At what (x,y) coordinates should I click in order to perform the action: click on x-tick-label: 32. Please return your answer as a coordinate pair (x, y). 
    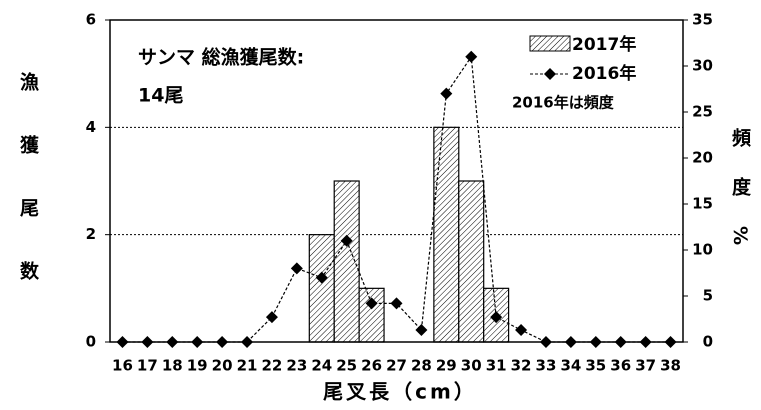
    Looking at the image, I should click on (521, 366).